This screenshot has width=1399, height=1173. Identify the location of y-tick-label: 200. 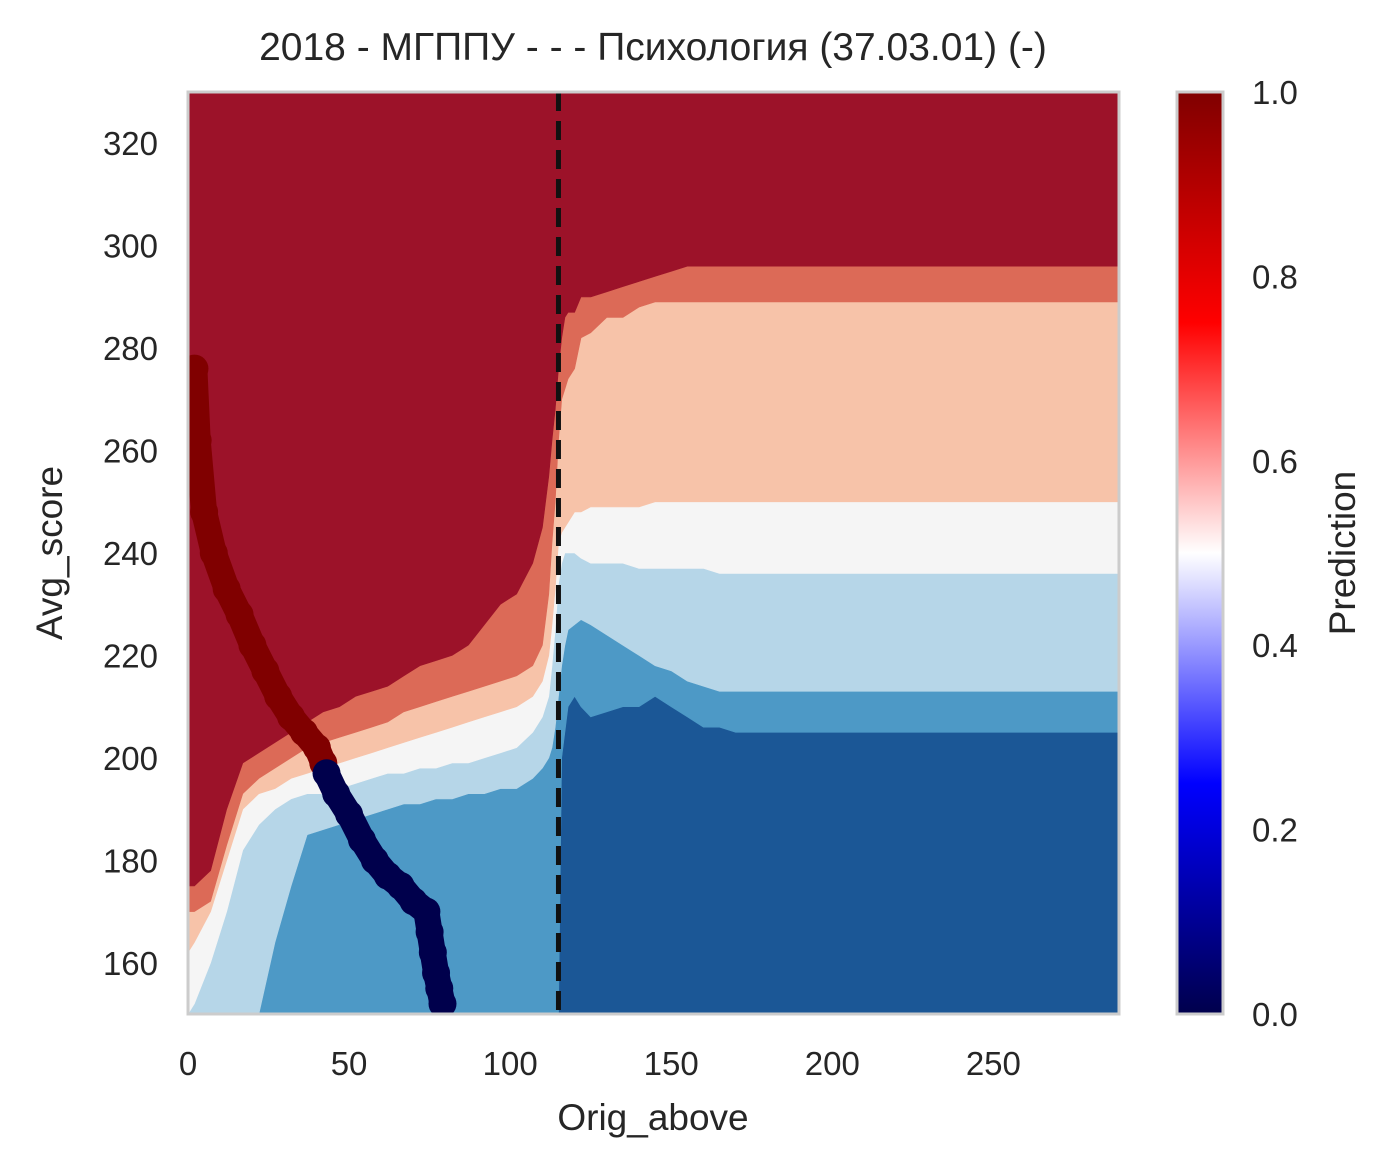
(130, 758).